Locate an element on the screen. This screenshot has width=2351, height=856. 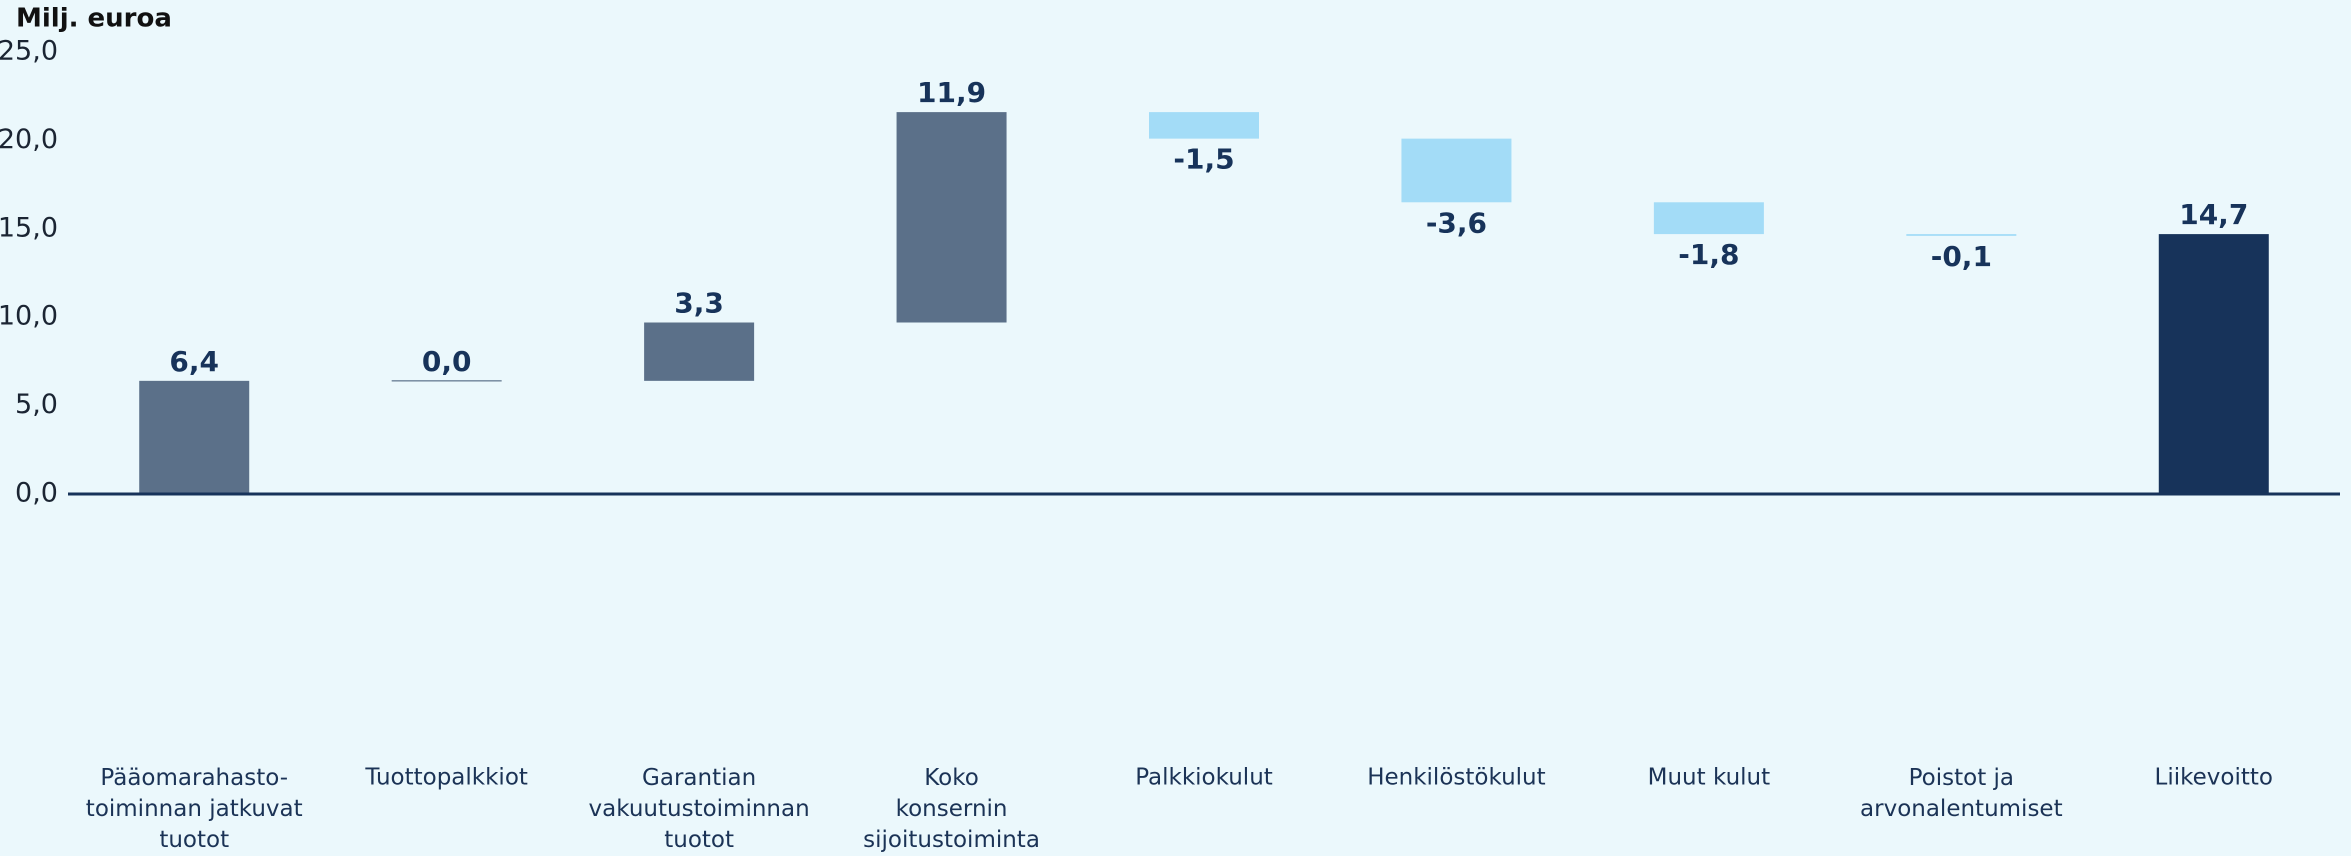
y-tick-label: 10,0 is located at coordinates (29, 316).